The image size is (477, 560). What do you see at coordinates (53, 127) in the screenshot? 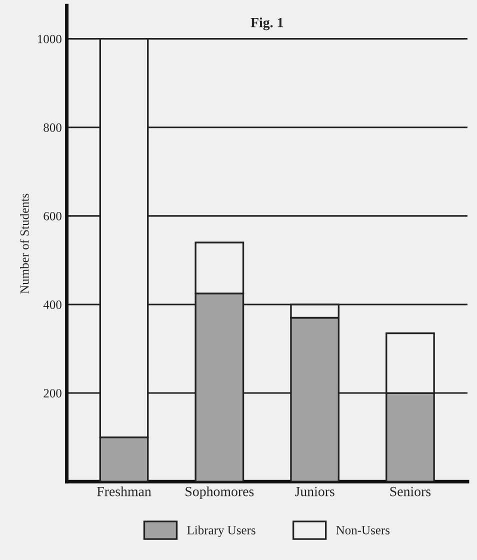
I see `y-tick-label: 800` at bounding box center [53, 127].